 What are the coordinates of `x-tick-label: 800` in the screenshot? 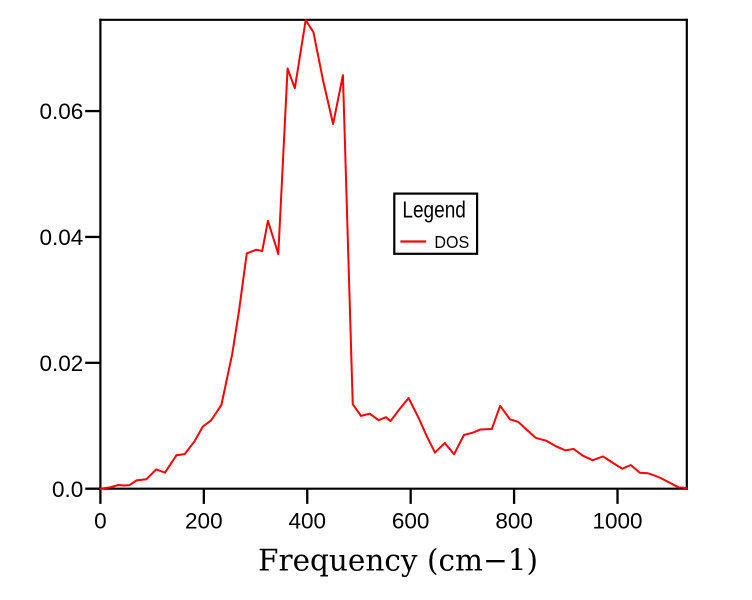 It's located at (514, 520).